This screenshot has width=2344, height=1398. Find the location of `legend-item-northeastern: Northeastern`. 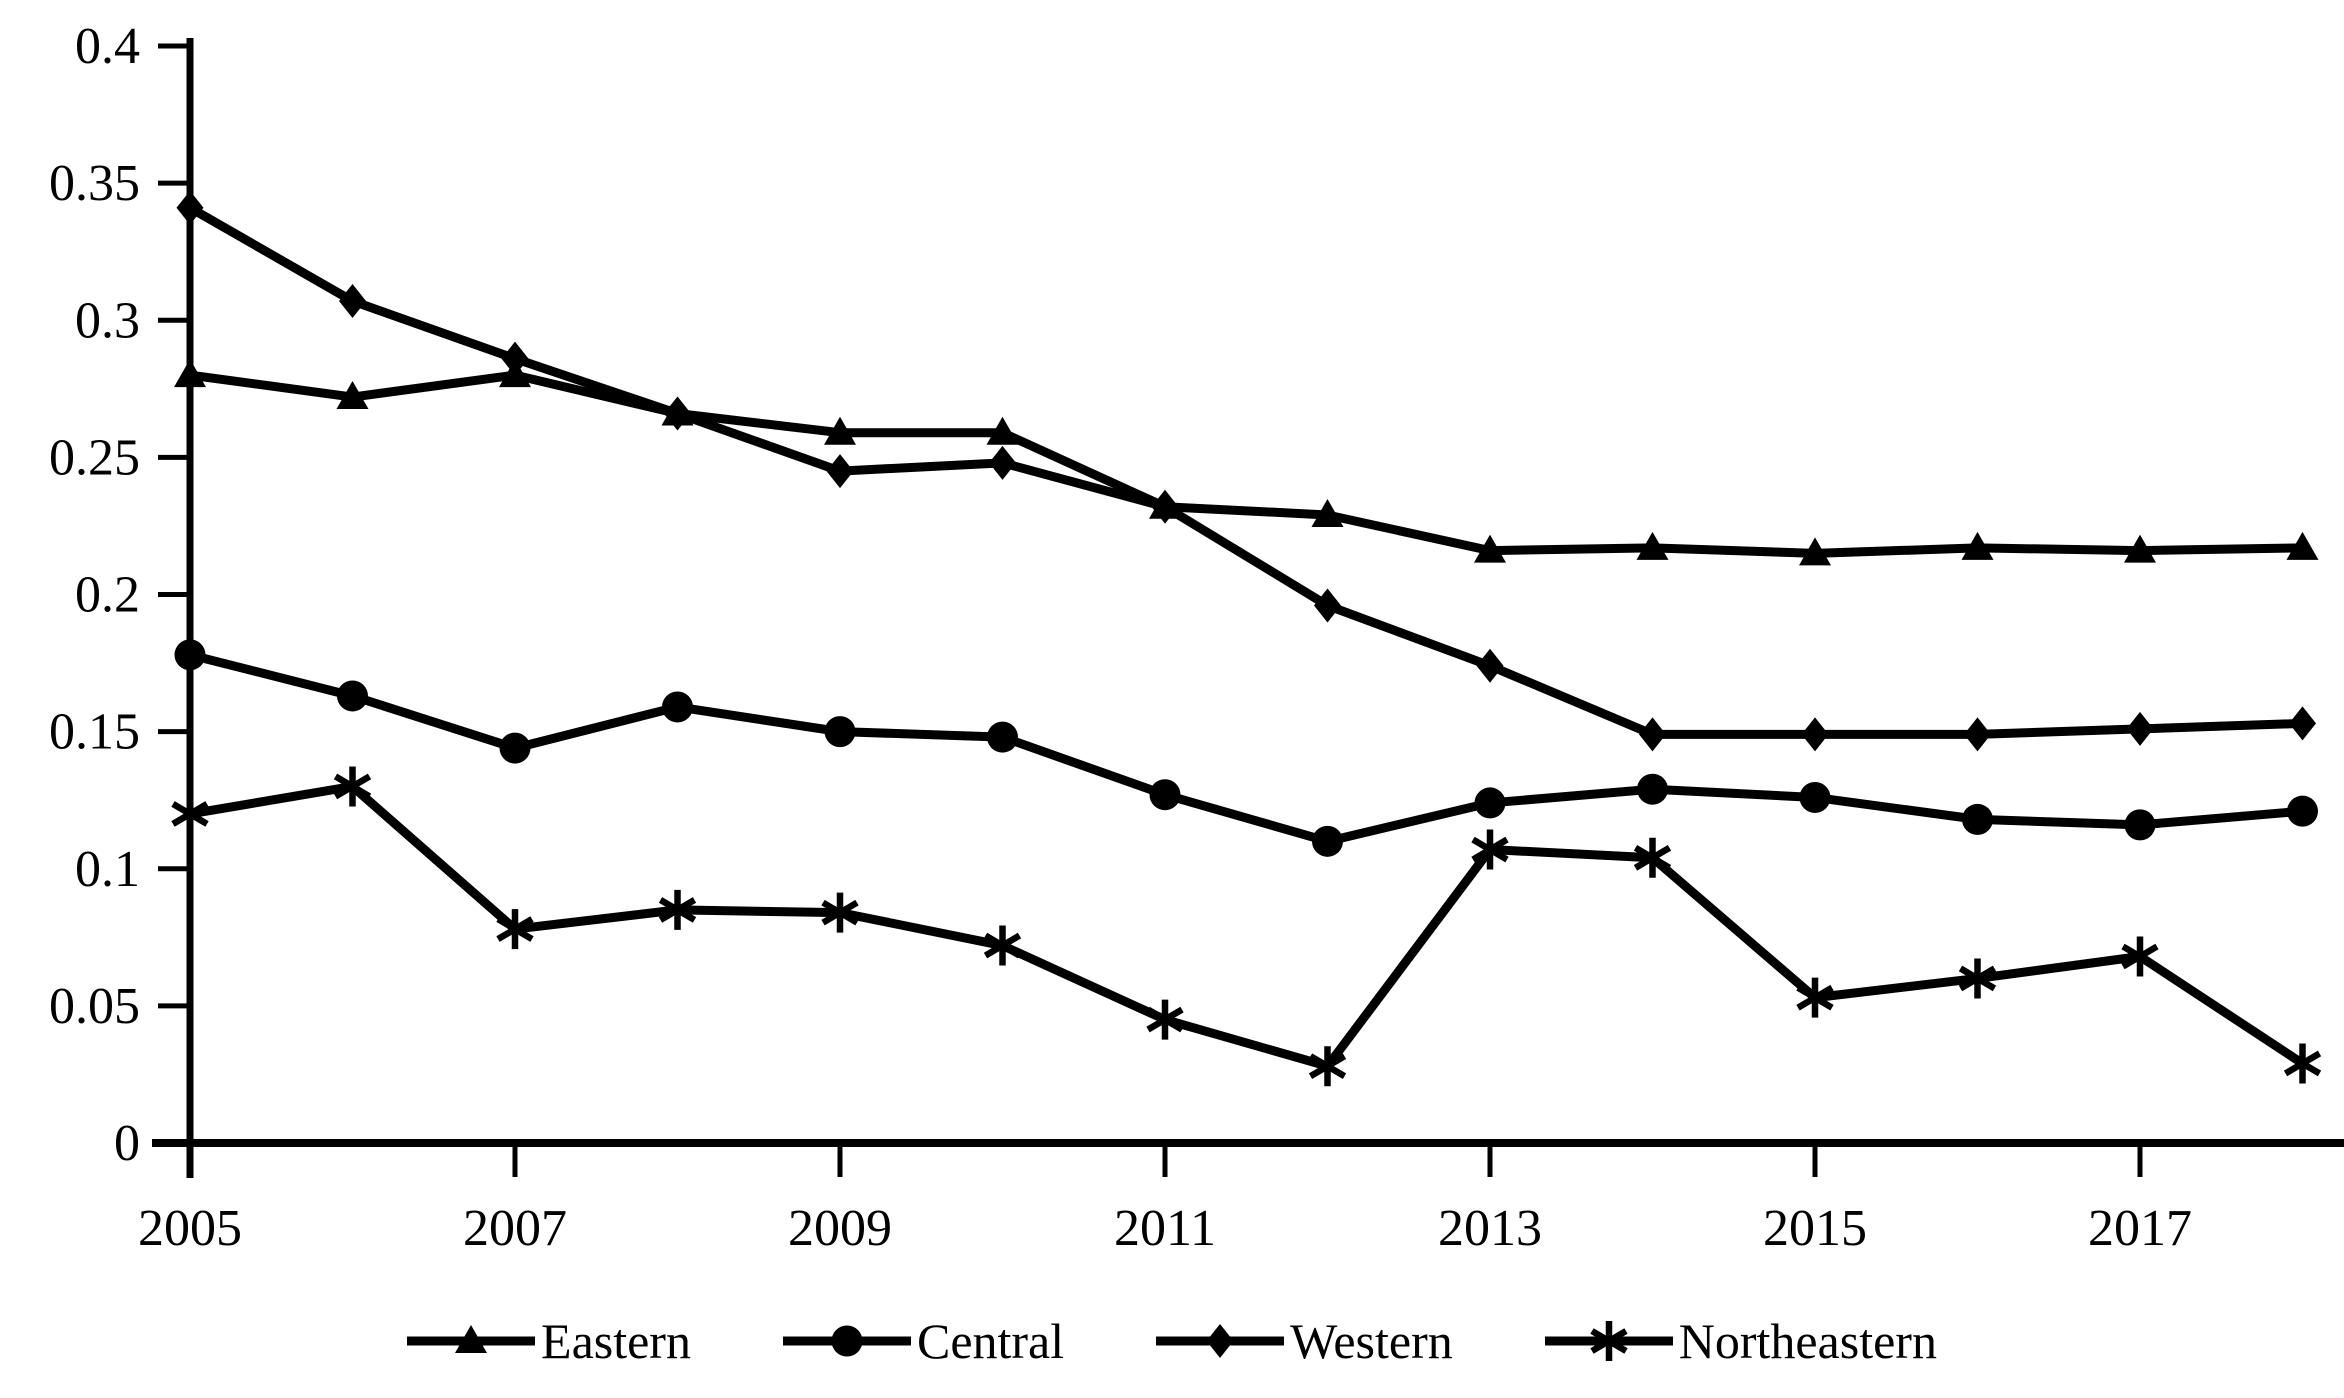

legend-item-northeastern: Northeastern is located at coordinates (1740, 1341).